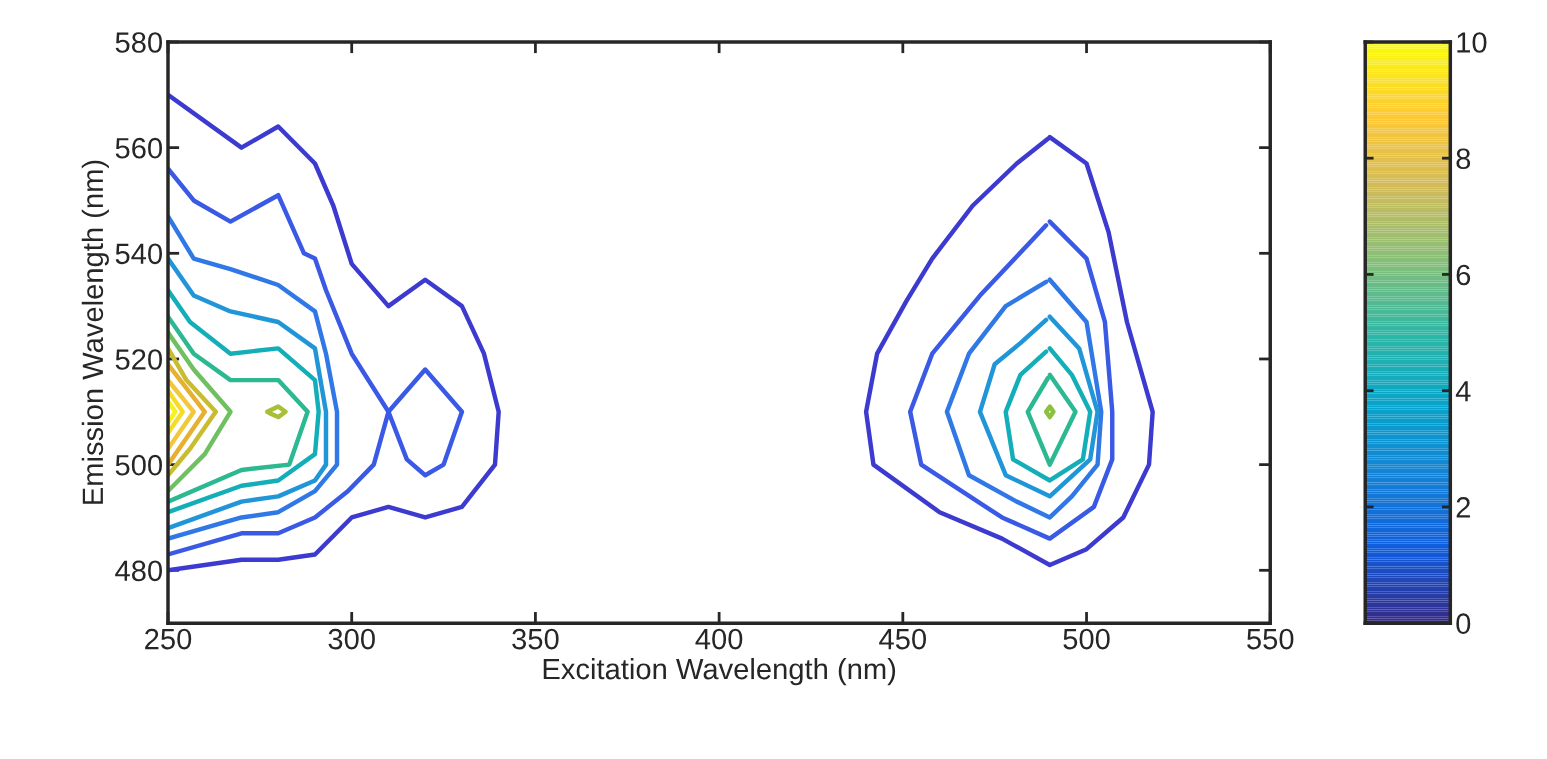 This screenshot has width=1547, height=759. Describe the element at coordinates (168, 639) in the screenshot. I see `x-tick-label: 250` at that location.